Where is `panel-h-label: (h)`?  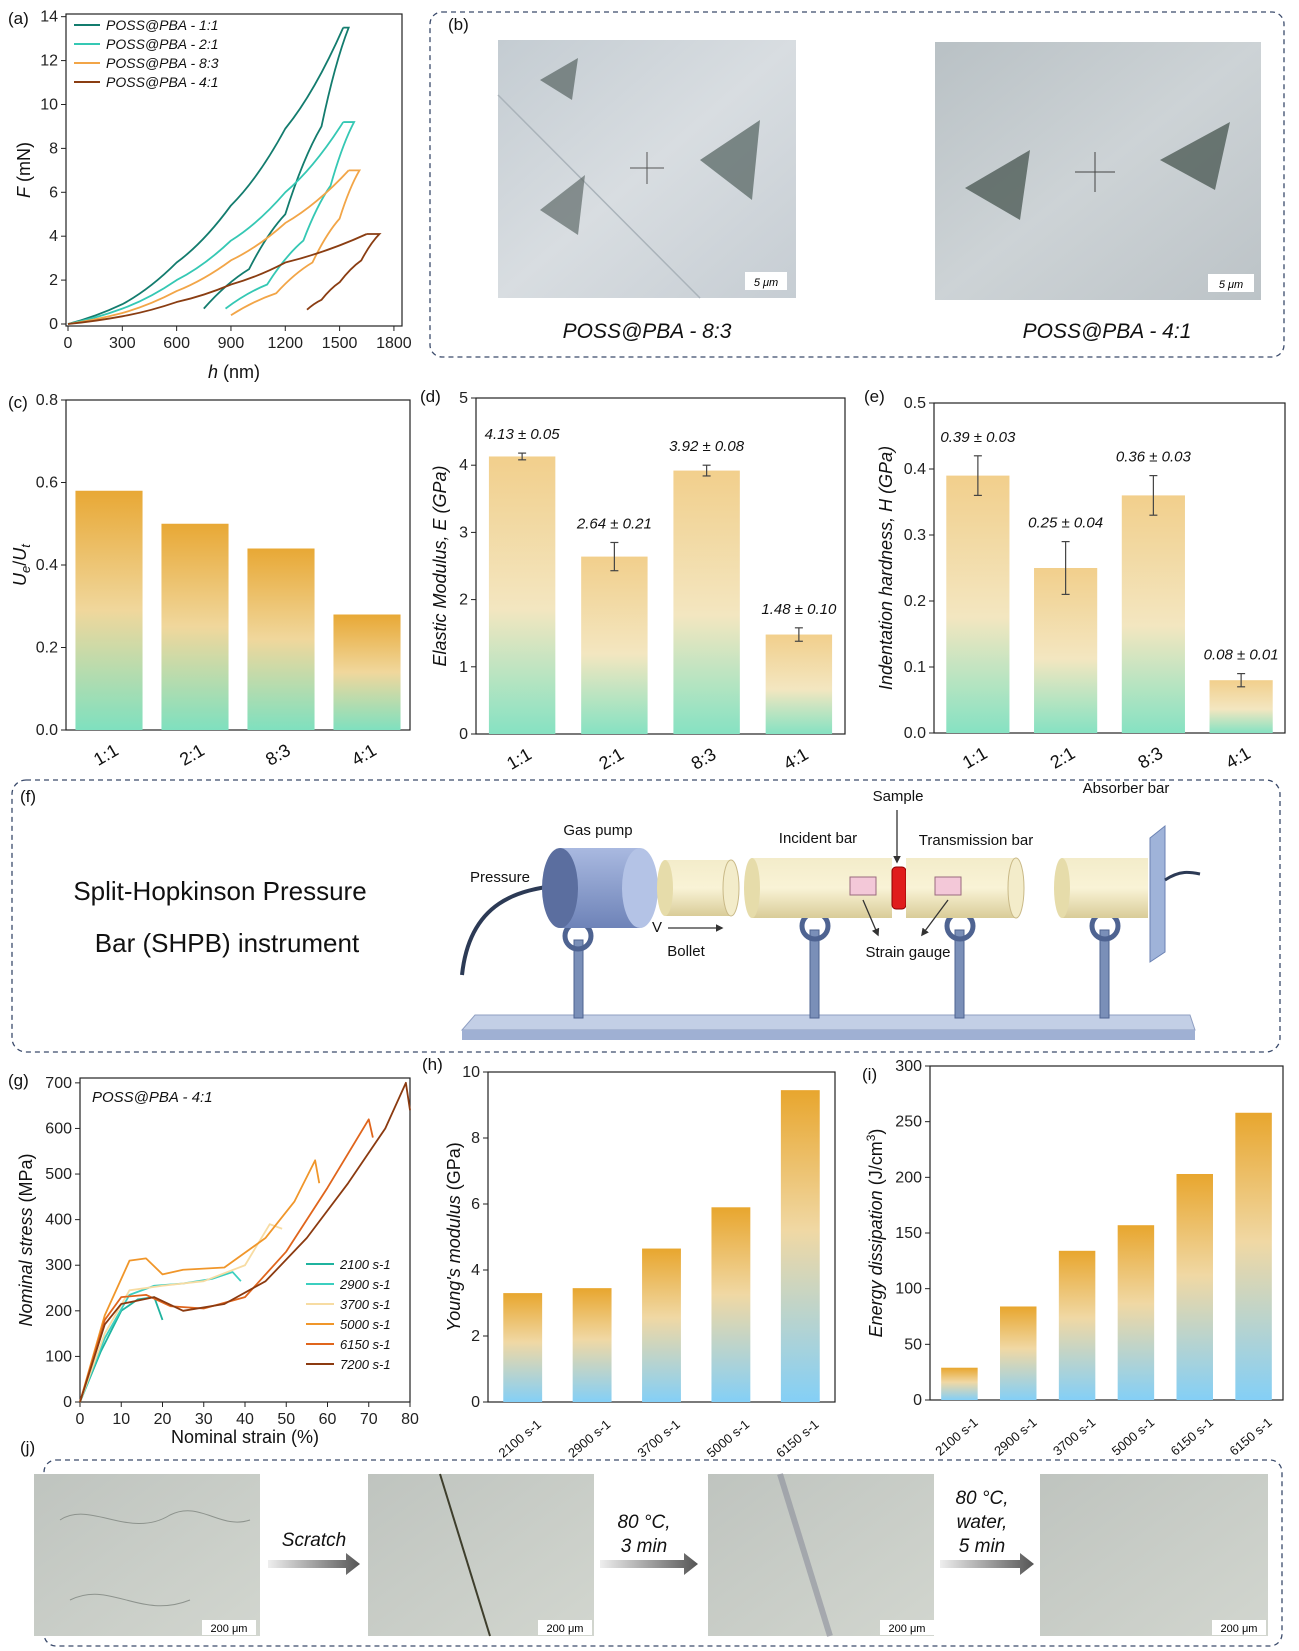
panel-h-label: (h) is located at coordinates (432, 1064).